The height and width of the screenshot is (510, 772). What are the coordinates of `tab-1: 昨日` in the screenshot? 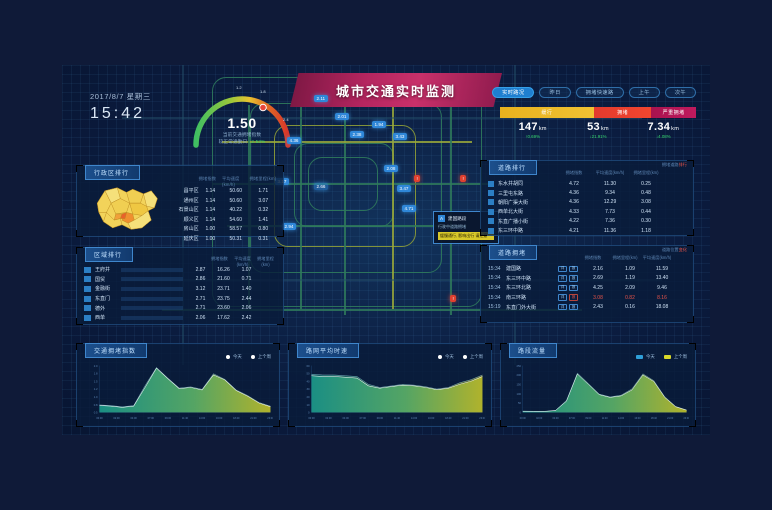 It's located at (555, 92).